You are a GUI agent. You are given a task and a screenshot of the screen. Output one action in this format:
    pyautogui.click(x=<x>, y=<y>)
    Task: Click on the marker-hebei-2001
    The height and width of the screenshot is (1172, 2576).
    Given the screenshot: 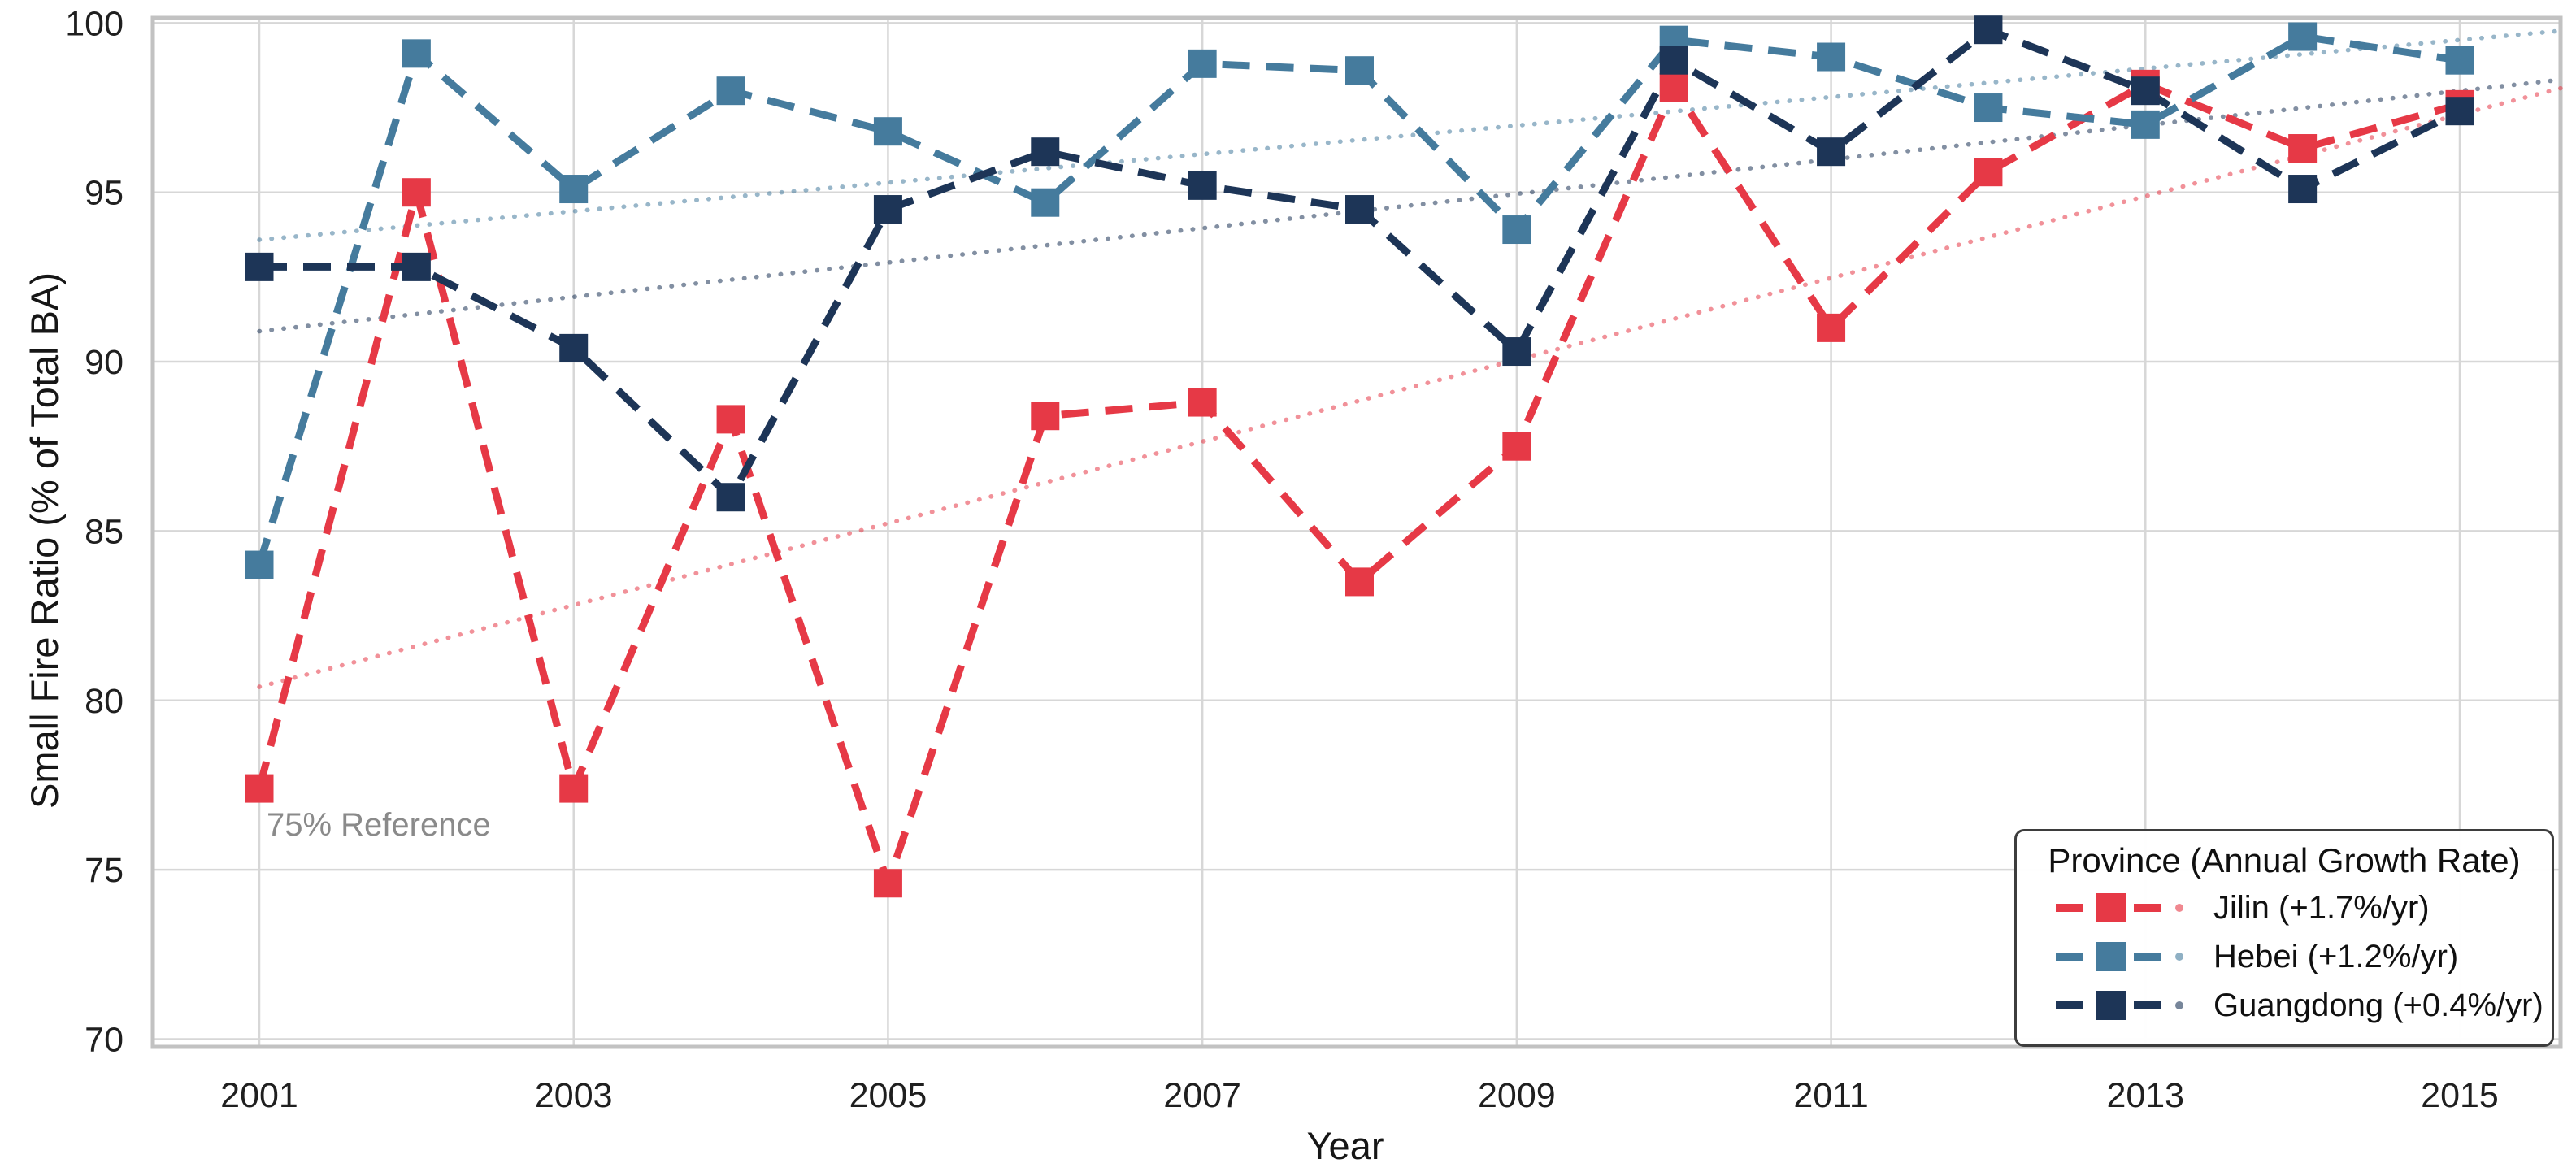 What is the action you would take?
    pyautogui.click(x=259, y=564)
    